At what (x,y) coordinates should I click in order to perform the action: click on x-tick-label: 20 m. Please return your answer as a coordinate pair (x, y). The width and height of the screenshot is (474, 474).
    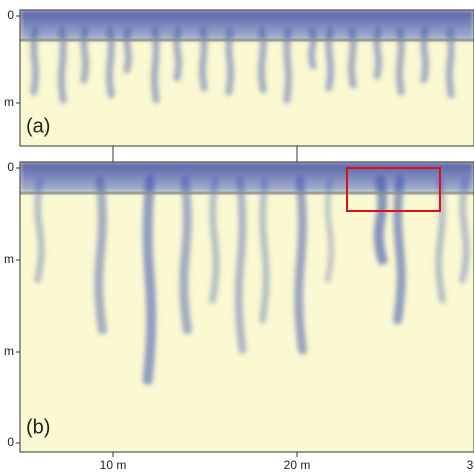
    Looking at the image, I should click on (297, 465).